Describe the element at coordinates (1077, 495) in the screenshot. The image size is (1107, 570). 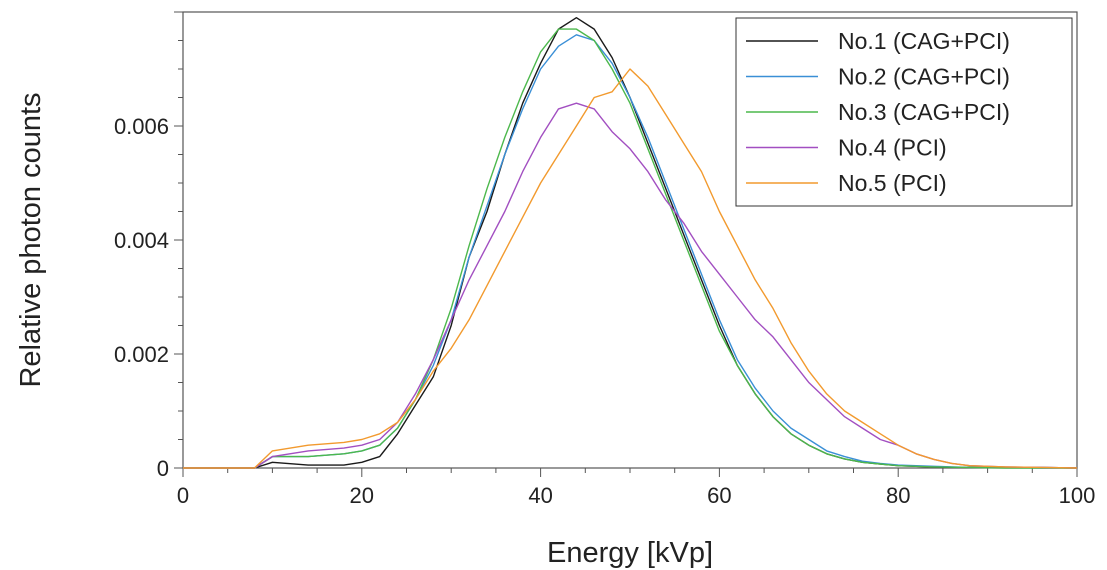
I see `x-tick-label: 100` at that location.